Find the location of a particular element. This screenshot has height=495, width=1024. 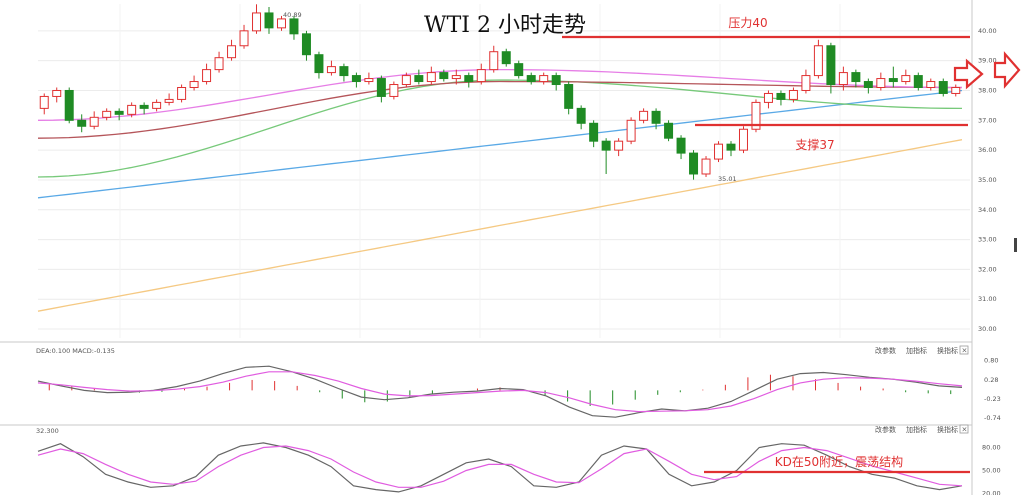

kd-d-line is located at coordinates (500, 466).